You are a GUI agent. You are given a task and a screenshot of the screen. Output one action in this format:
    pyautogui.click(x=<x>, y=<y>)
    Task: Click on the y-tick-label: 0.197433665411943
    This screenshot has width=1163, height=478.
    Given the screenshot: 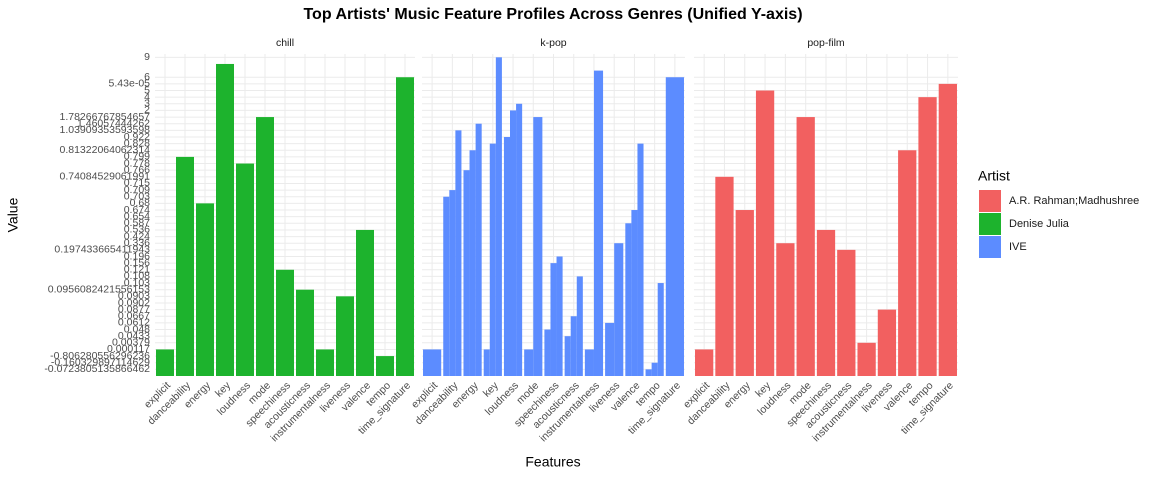 What is the action you would take?
    pyautogui.click(x=102, y=250)
    